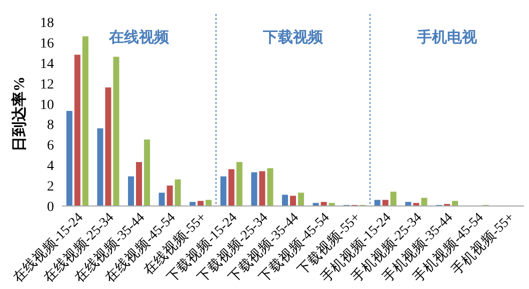  Describe the element at coordinates (446, 37) in the screenshot. I see `annotation: 手机电视` at that location.